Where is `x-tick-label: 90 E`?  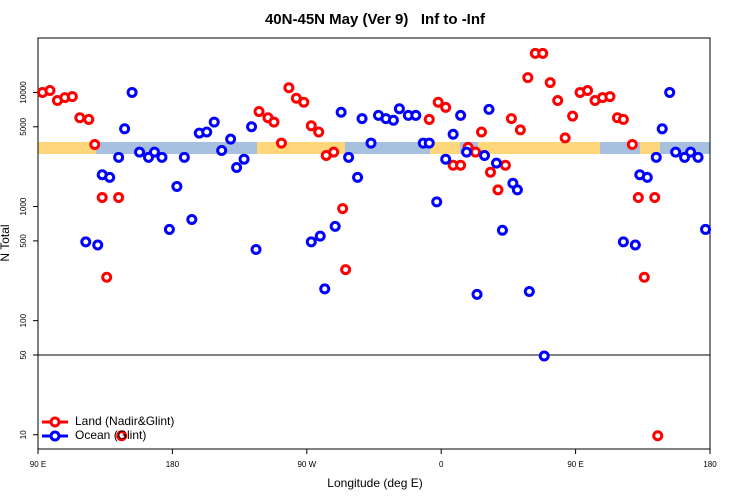
x-tick-label: 90 E is located at coordinates (38, 464).